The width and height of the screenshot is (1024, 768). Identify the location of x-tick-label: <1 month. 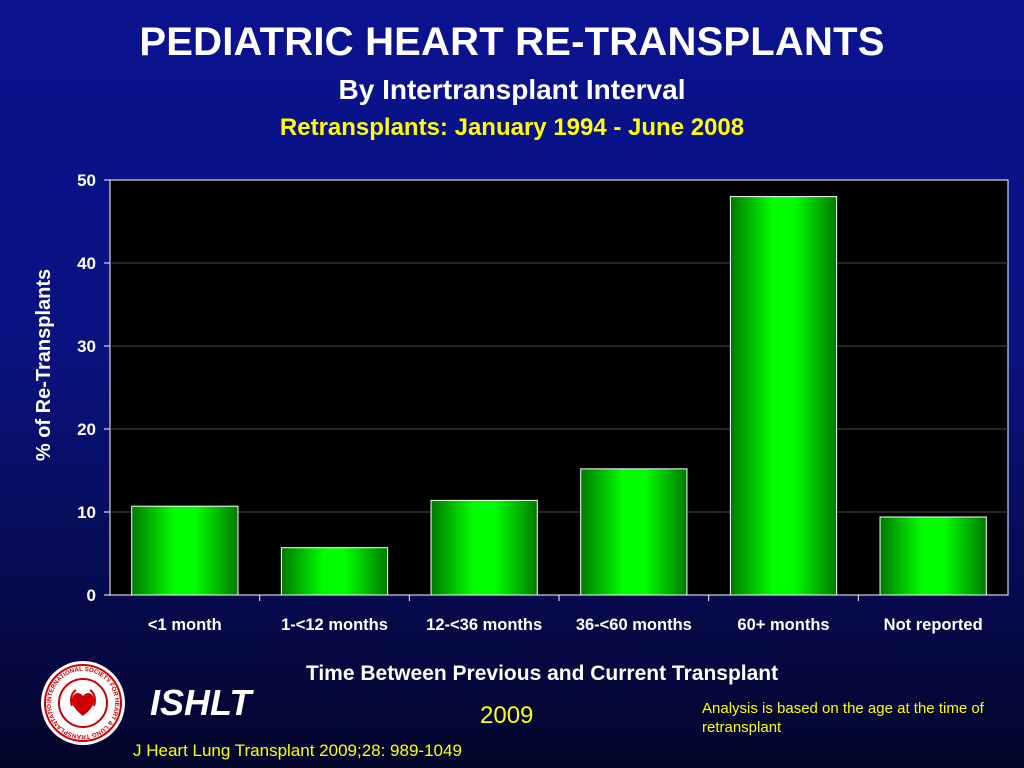
(185, 625).